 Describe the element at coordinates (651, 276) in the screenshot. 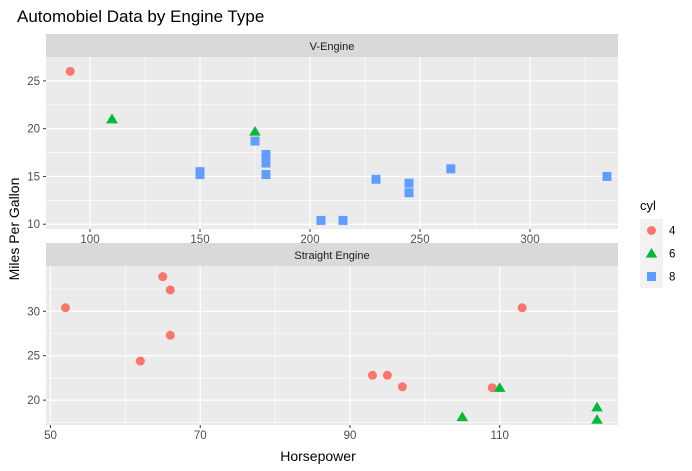

I see `legend-key-square-icon` at that location.